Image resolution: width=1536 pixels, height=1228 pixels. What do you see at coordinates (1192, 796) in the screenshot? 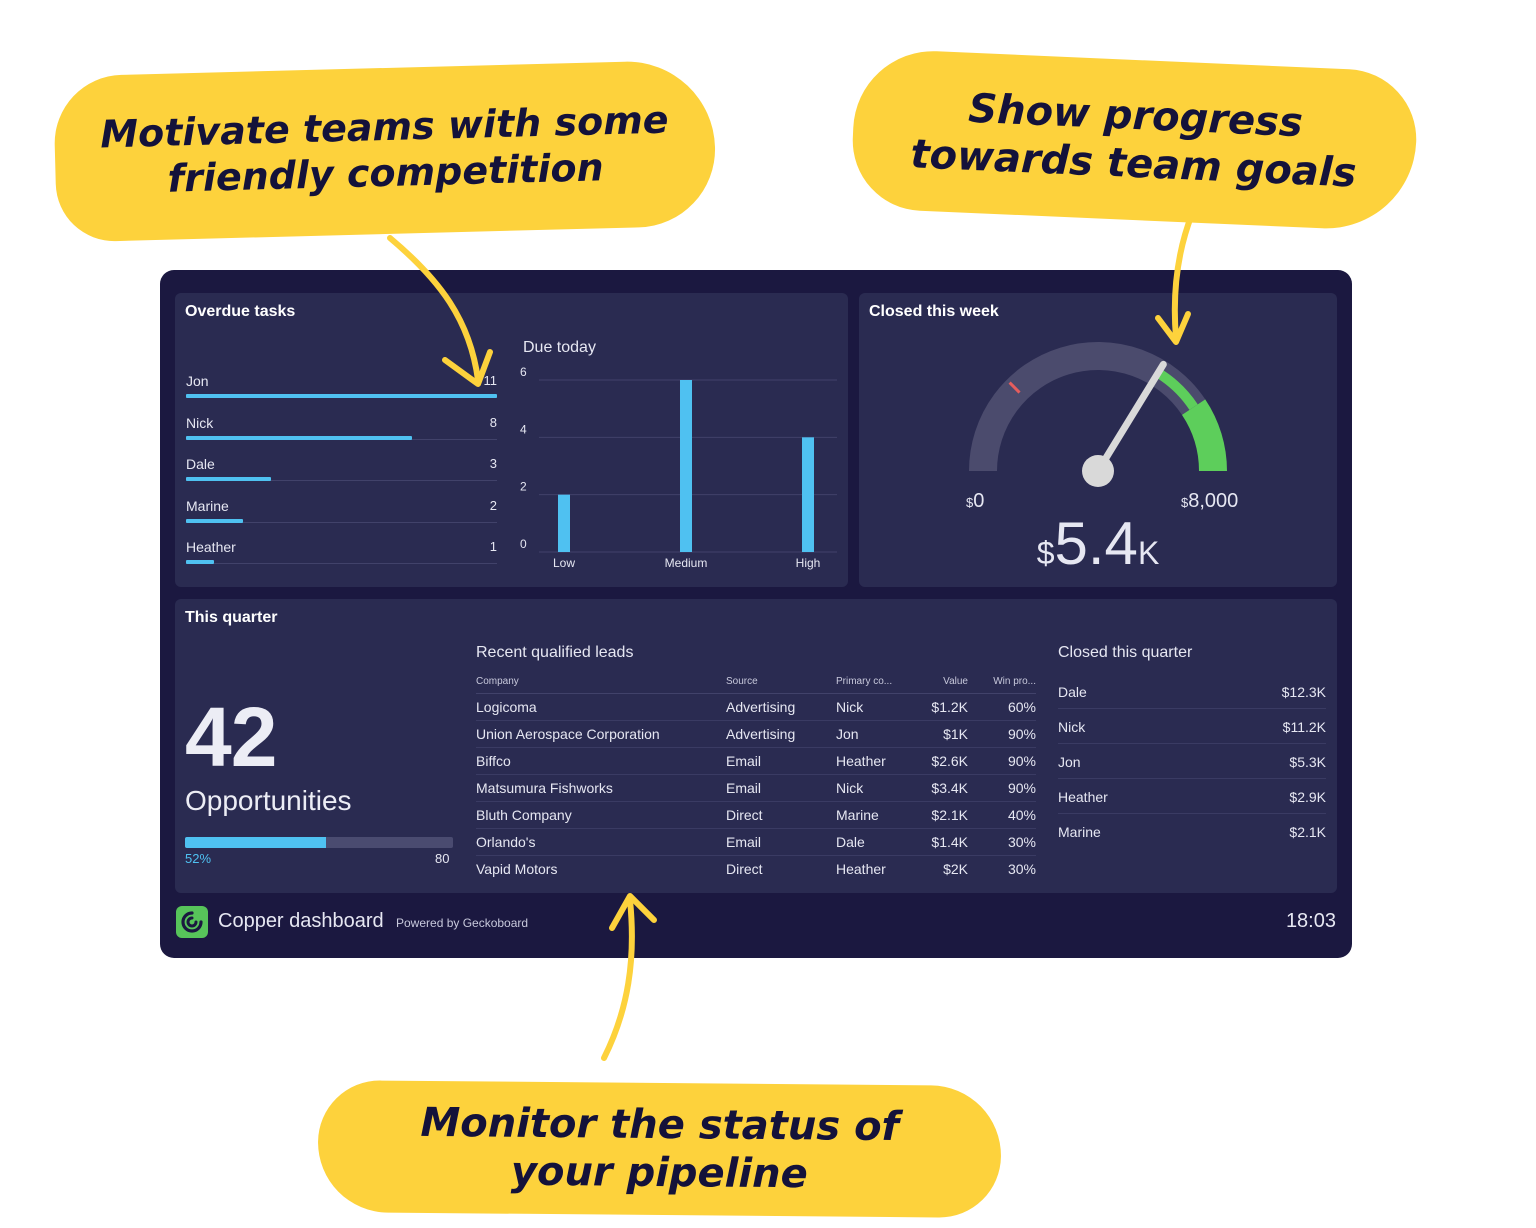
I see `list-item: Heather $2.9K` at bounding box center [1192, 796].